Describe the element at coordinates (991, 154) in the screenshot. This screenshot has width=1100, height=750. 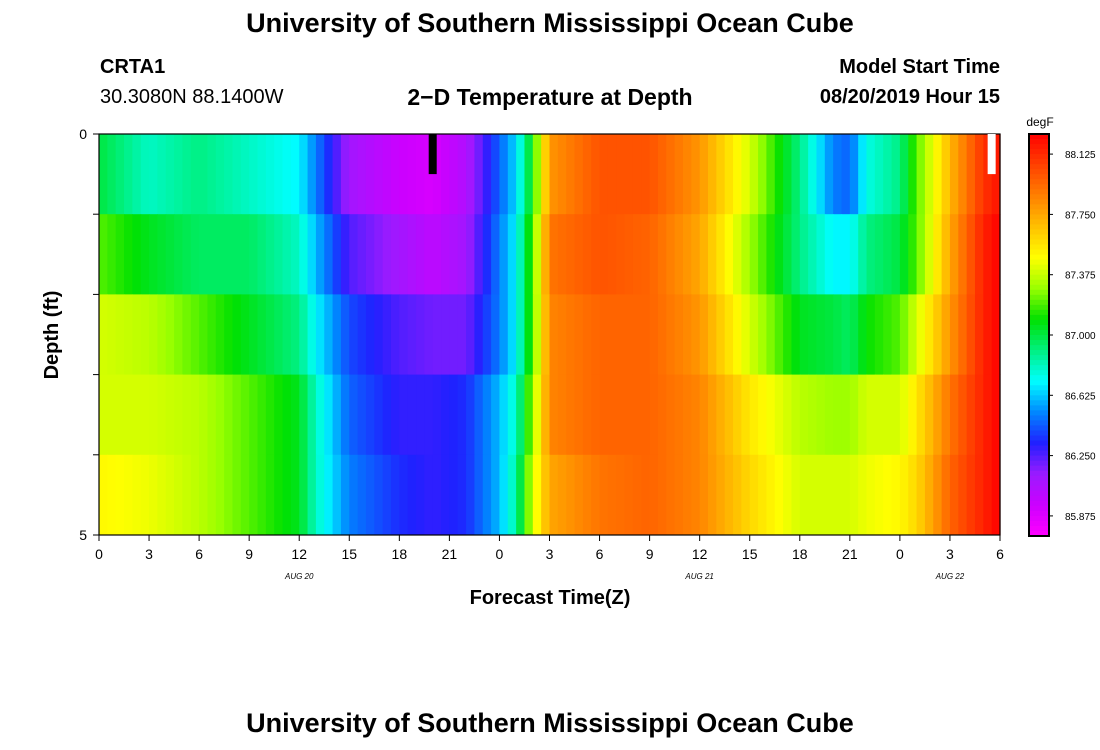
I see `surface-marker` at that location.